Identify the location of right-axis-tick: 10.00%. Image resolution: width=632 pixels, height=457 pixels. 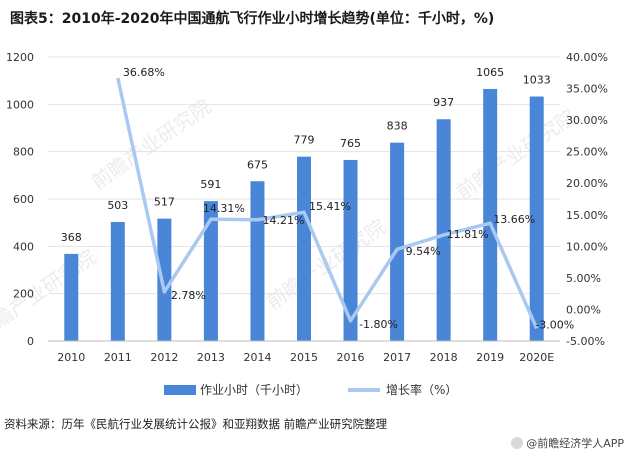
(587, 246).